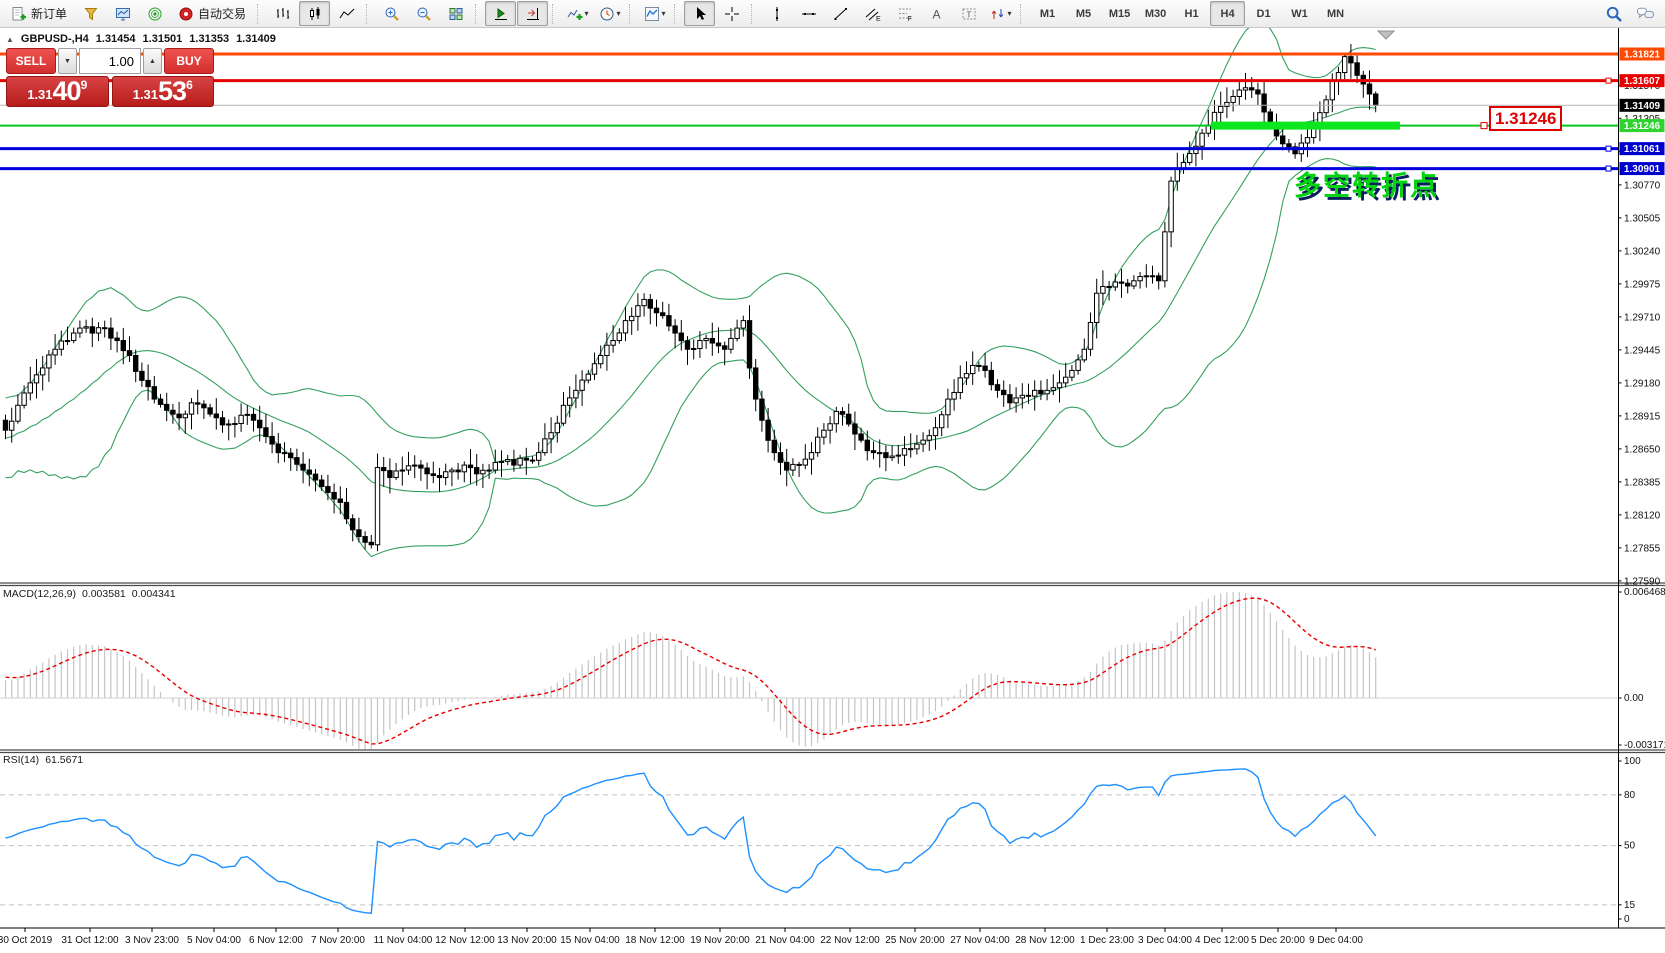 Image resolution: width=1665 pixels, height=953 pixels. I want to click on tile-windows-button, so click(455, 13).